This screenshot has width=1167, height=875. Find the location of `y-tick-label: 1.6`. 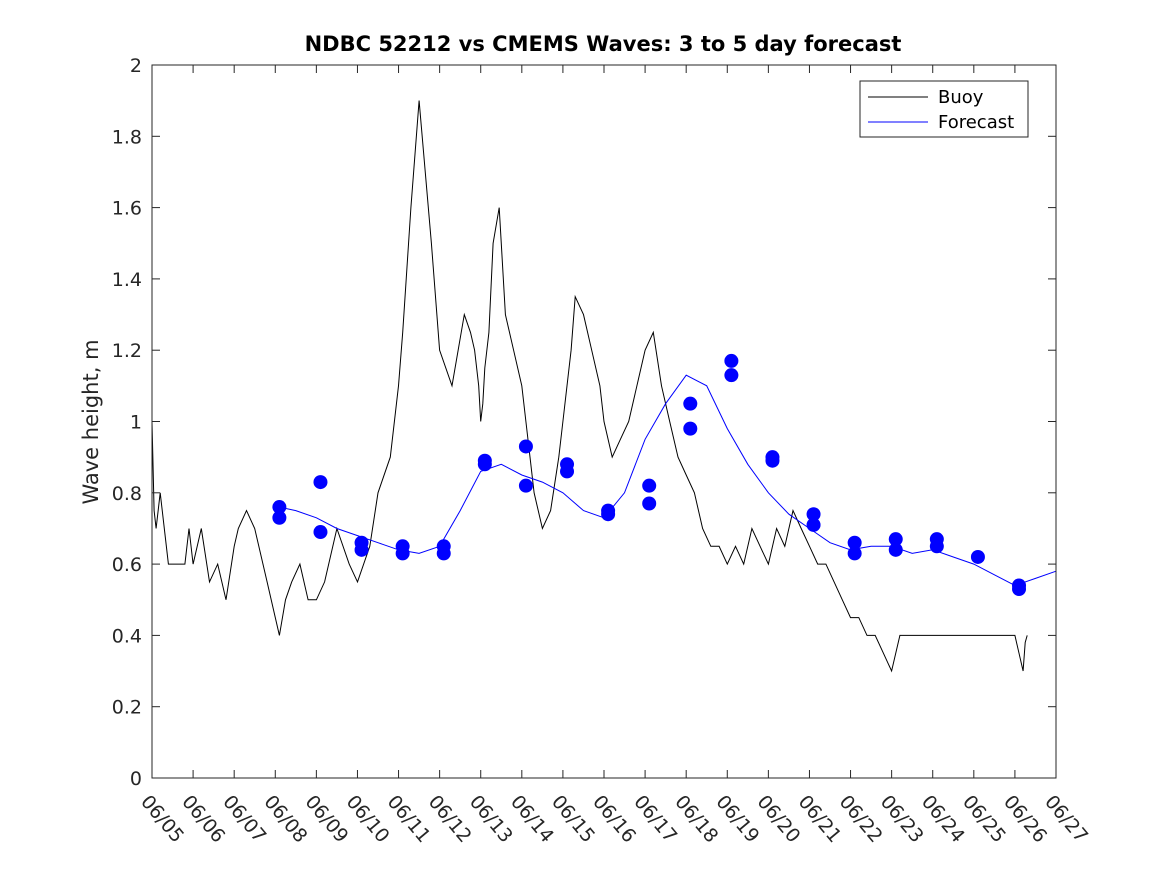

y-tick-label: 1.6 is located at coordinates (127, 209).